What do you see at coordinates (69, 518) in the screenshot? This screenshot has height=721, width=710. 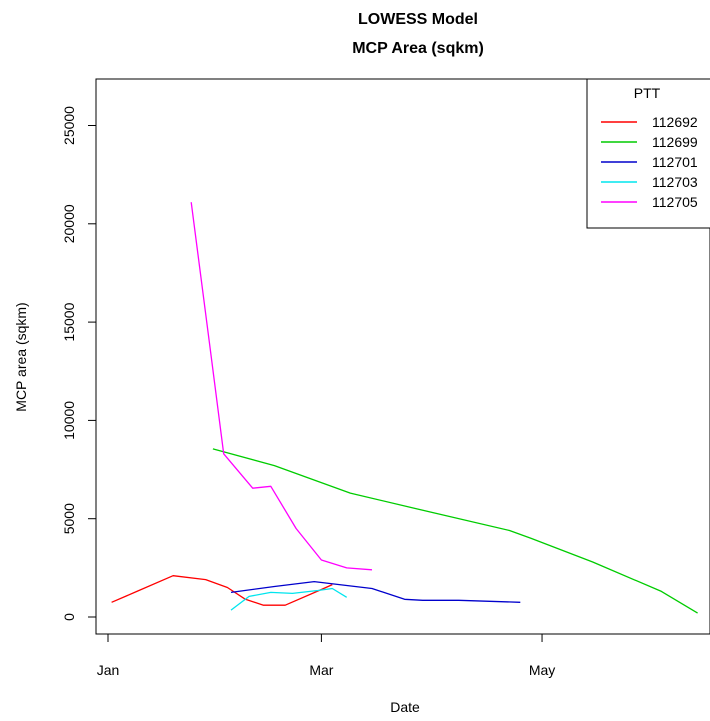 I see `y-tick-label: 5000` at bounding box center [69, 518].